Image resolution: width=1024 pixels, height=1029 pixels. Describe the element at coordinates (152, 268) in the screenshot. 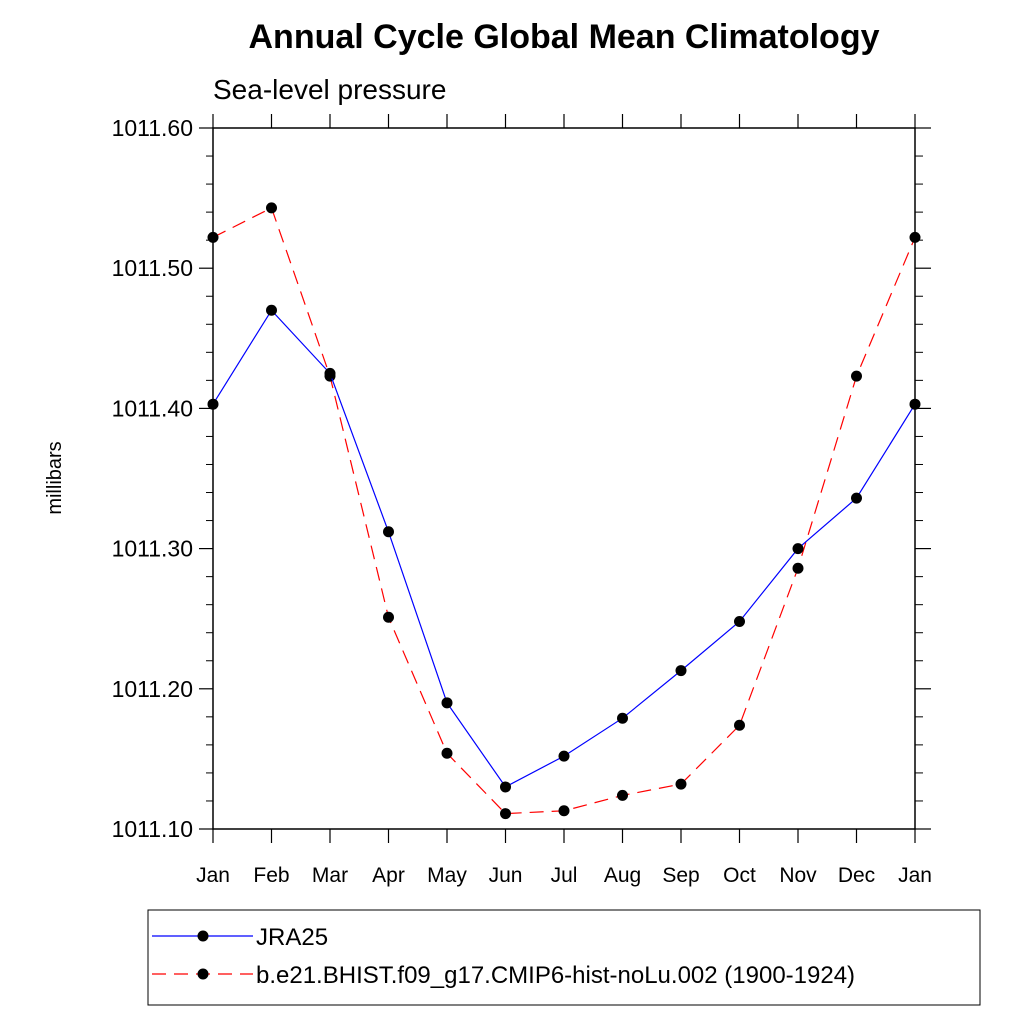

I see `y-tick-label: 1011.50` at that location.